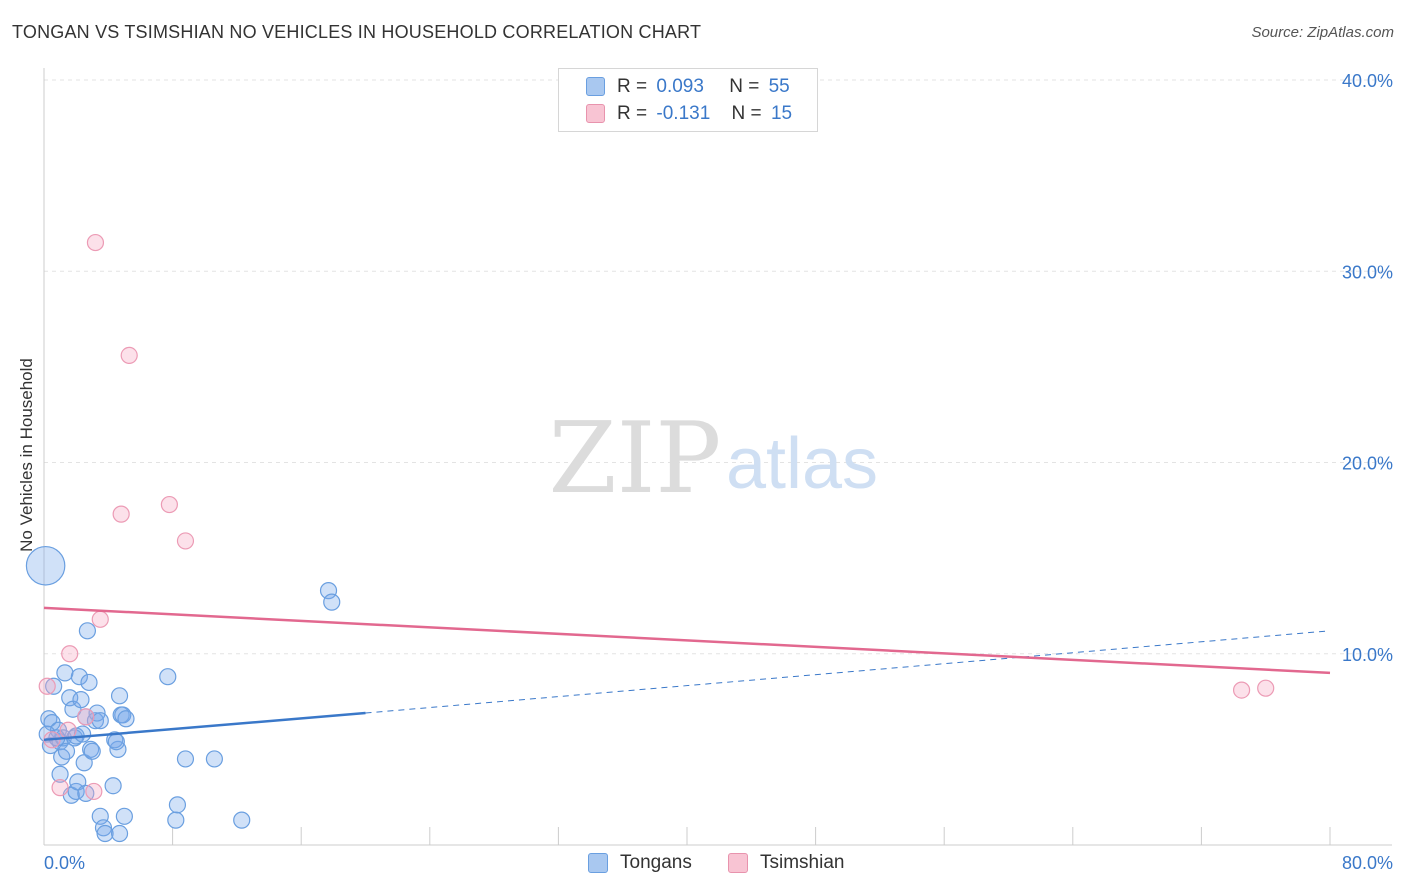 The width and height of the screenshot is (1406, 892). What do you see at coordinates (595, 86) in the screenshot?
I see `legend-swatch-tongans` at bounding box center [595, 86].